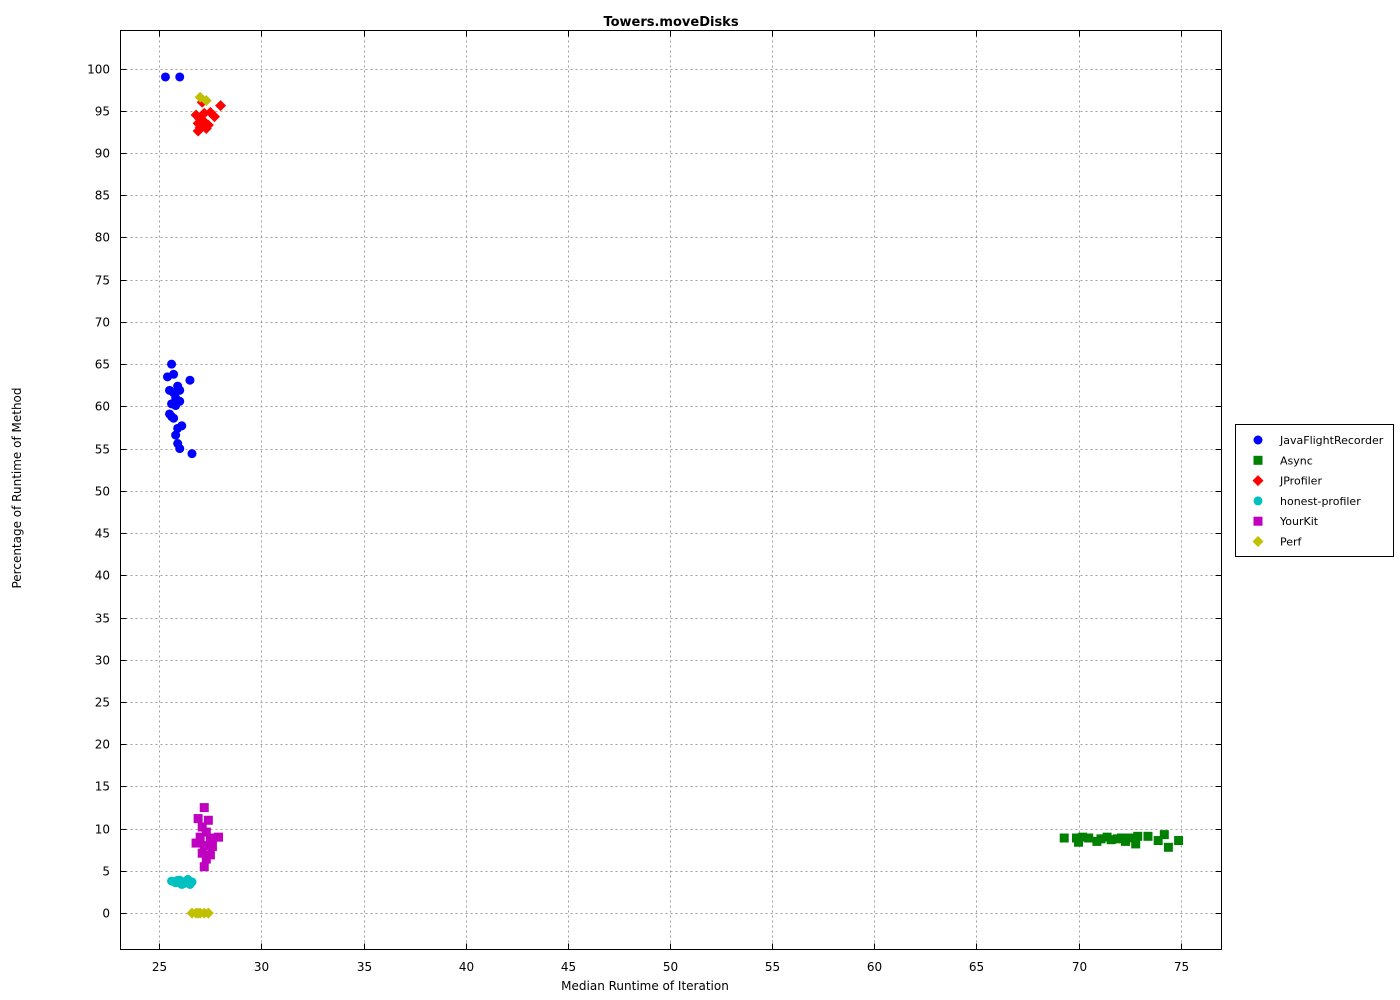  What do you see at coordinates (1291, 542) in the screenshot?
I see `legend-label-perf: Perf` at bounding box center [1291, 542].